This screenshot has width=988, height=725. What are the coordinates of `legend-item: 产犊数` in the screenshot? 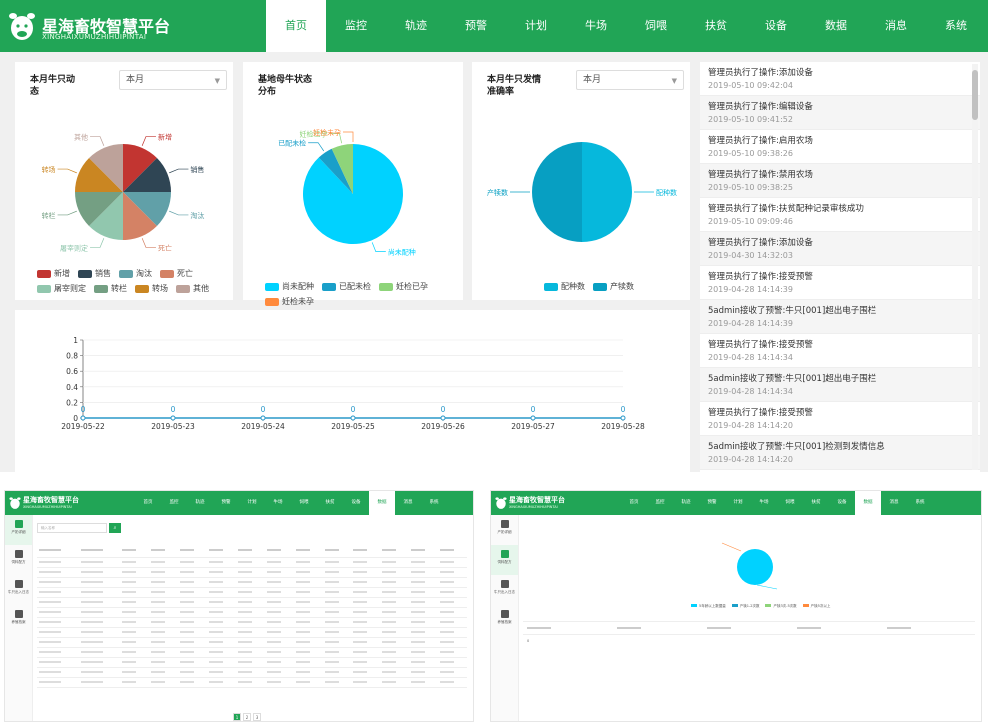 It's located at (613, 286).